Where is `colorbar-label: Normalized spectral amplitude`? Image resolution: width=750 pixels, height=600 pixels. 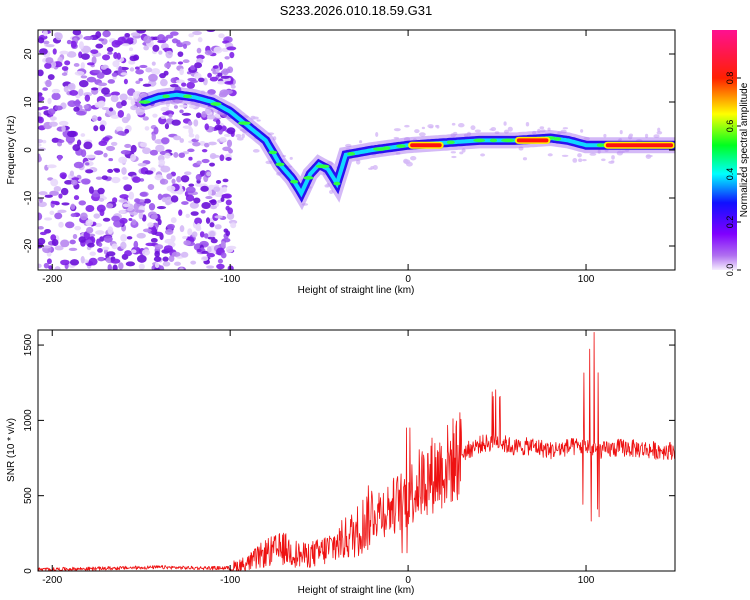
colorbar-label: Normalized spectral amplitude is located at coordinates (744, 149).